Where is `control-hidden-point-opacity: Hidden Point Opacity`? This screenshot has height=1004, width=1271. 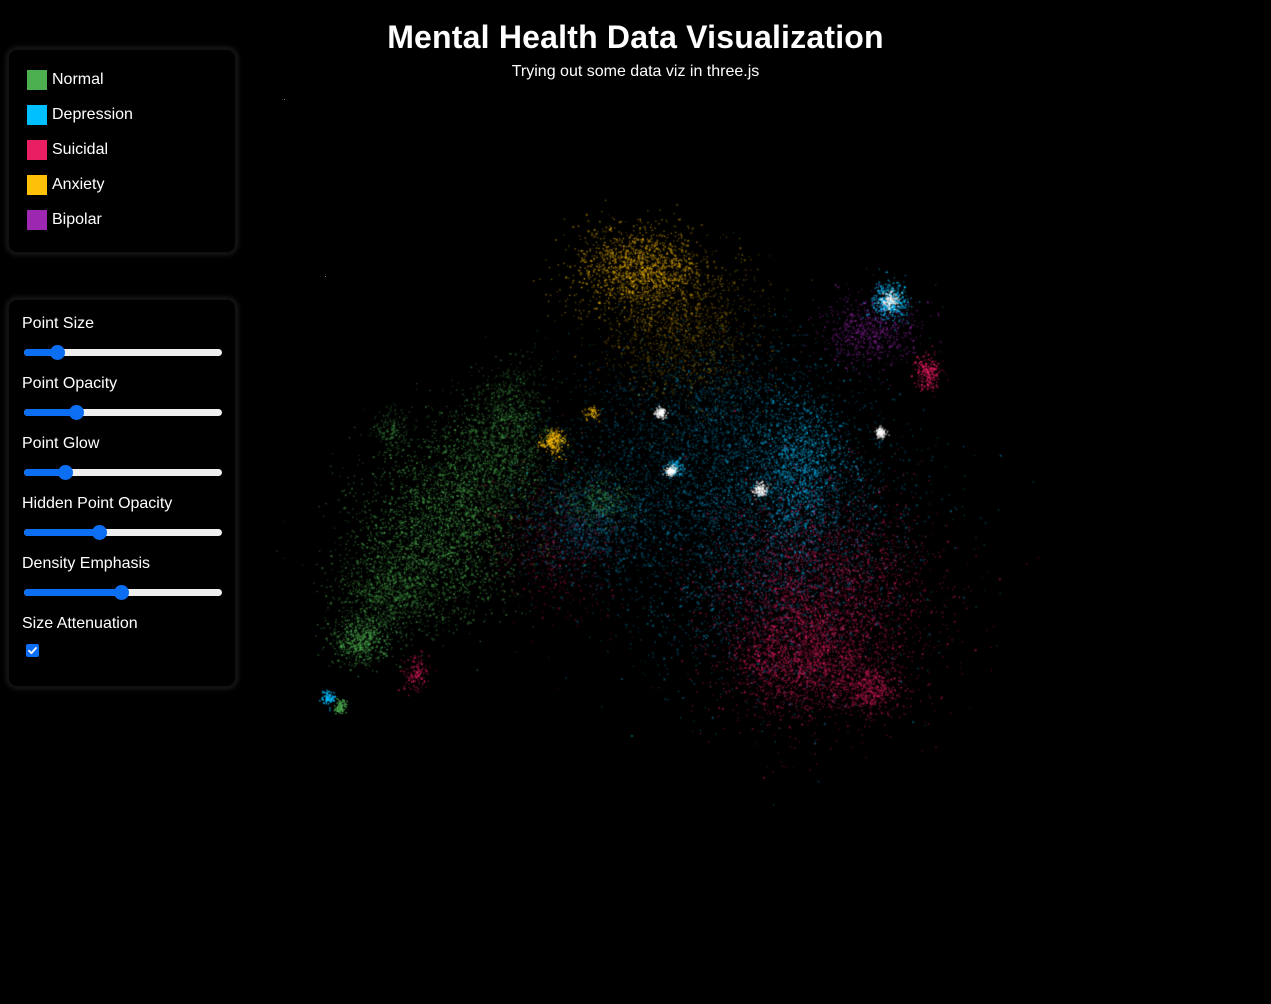
control-hidden-point-opacity: Hidden Point Opacity is located at coordinates (122, 524).